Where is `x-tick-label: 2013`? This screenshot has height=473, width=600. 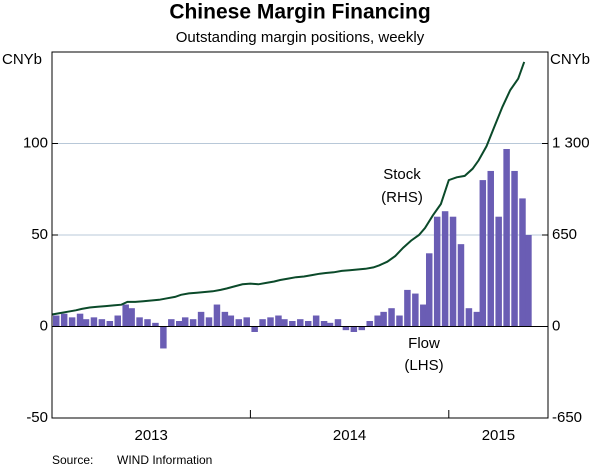 x-tick-label: 2013 is located at coordinates (151, 435).